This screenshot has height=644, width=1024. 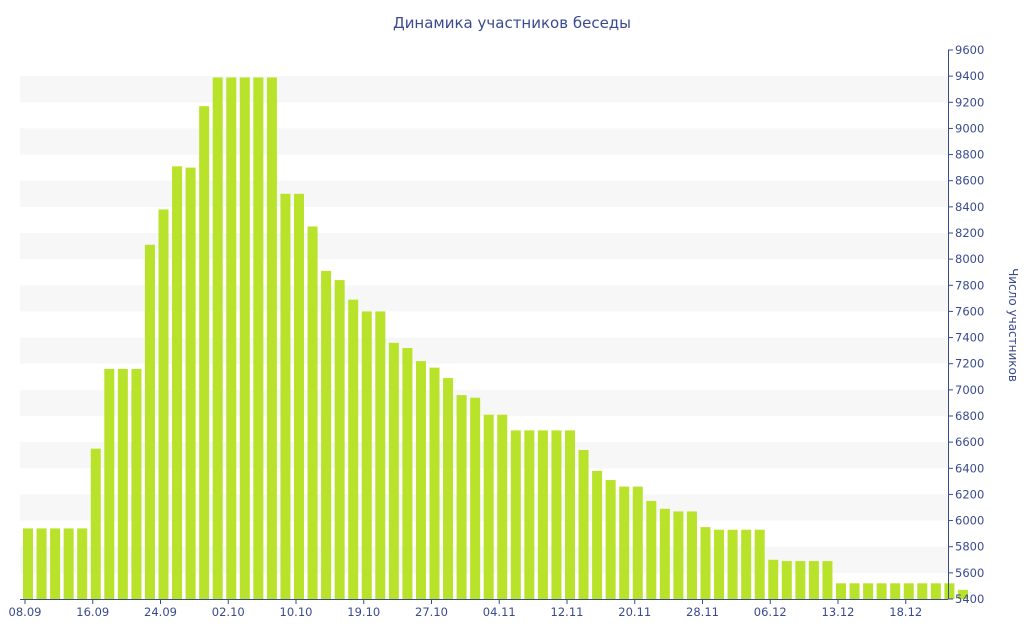 I want to click on y-tick-label: 7800, so click(x=969, y=285).